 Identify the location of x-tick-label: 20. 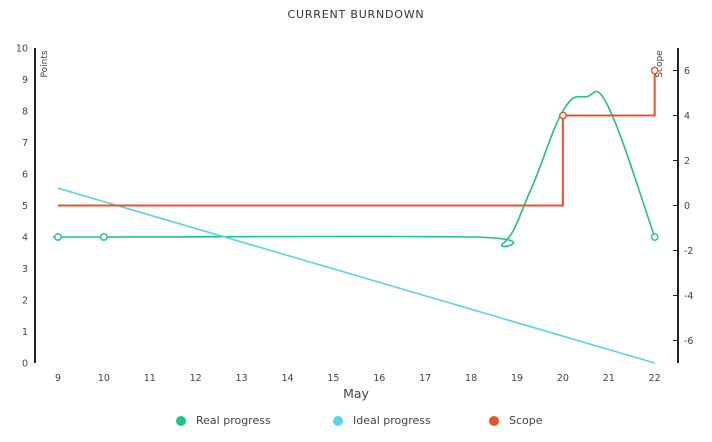
(563, 378).